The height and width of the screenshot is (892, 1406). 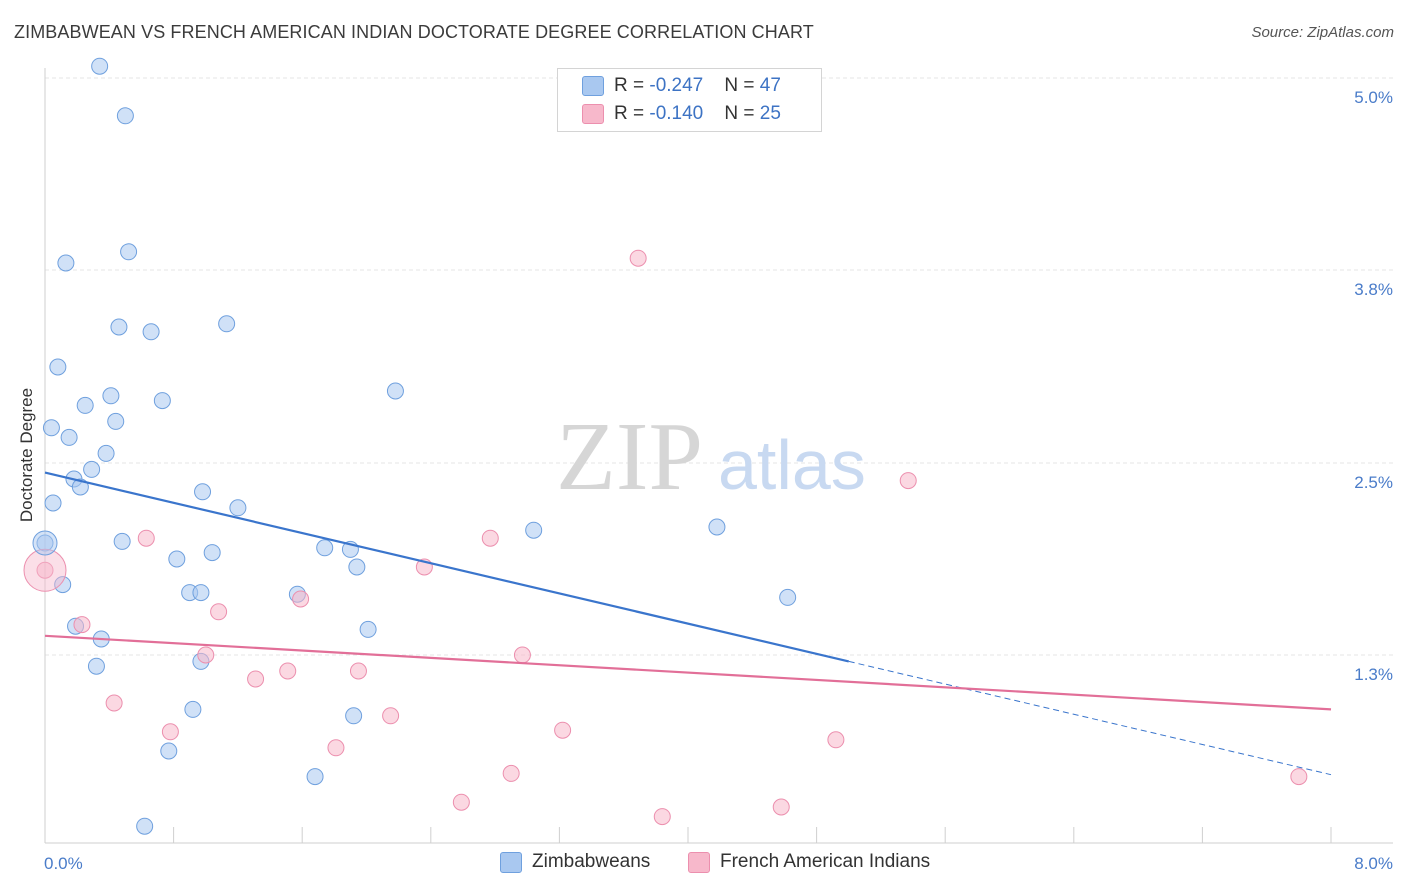 I want to click on legend-row-french-american-indians: R = -0.140 N = 25, so click(x=681, y=114).